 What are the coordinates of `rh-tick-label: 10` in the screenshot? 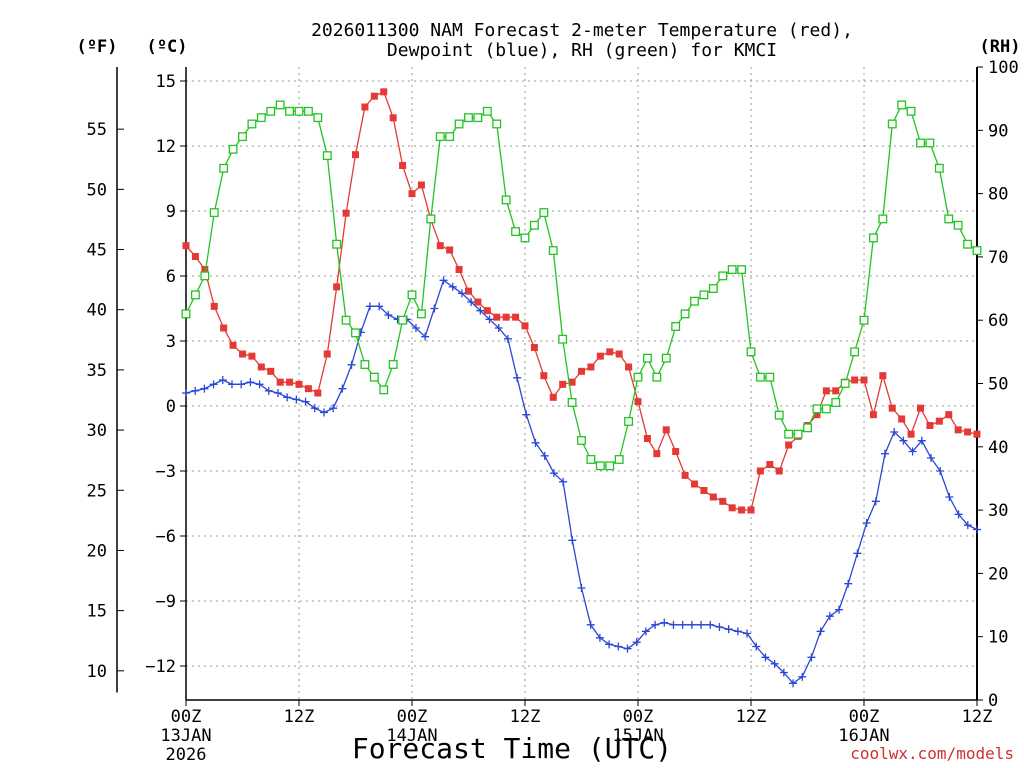 It's located at (998, 638).